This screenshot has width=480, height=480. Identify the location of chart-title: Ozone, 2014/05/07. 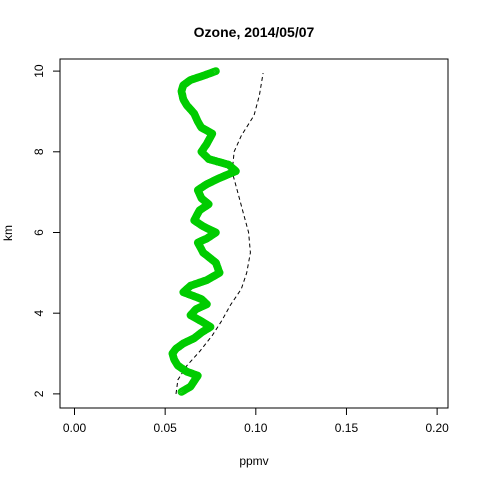
(254, 32).